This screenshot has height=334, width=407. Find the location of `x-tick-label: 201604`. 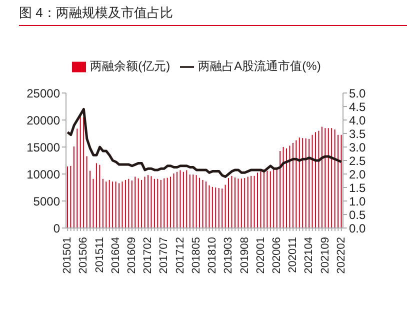

x-tick-label: 201604 is located at coordinates (116, 255).